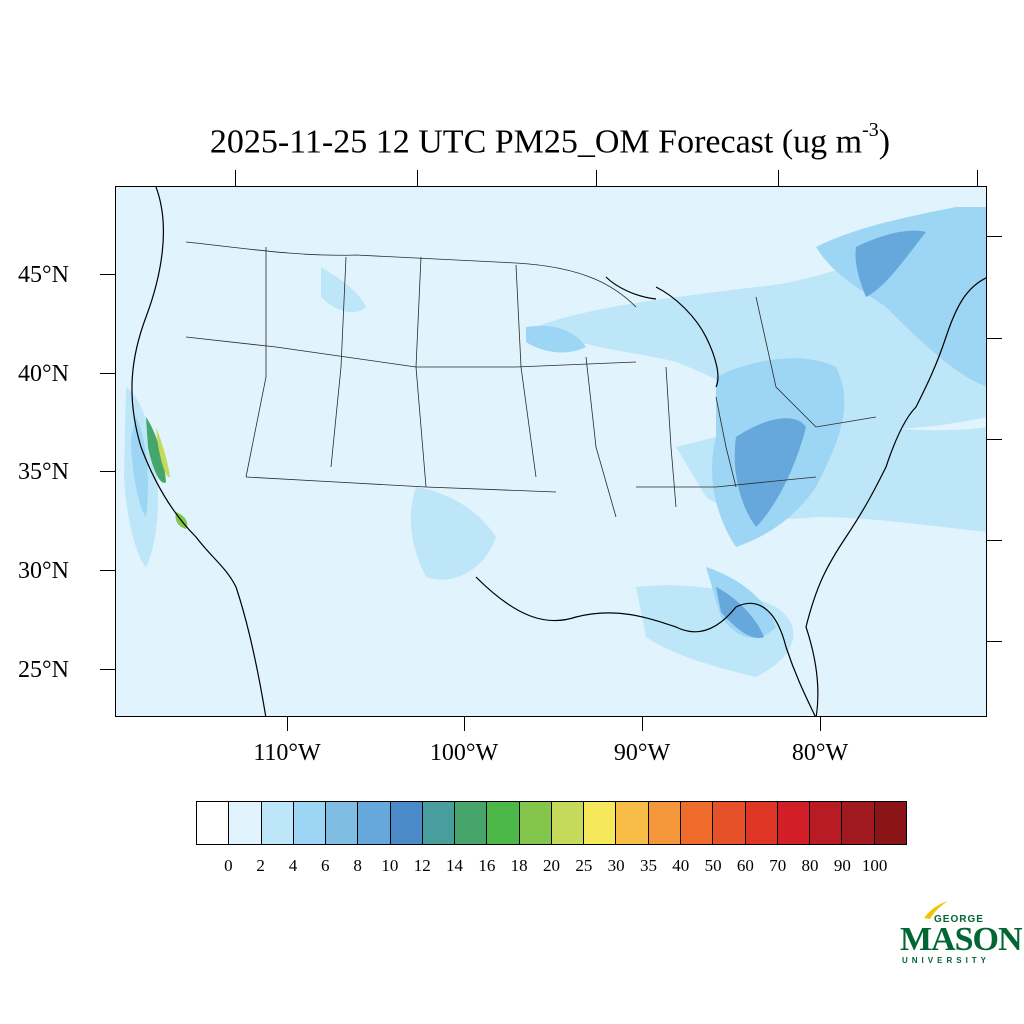  Describe the element at coordinates (357, 865) in the screenshot. I see `colorbar-label: 8` at that location.